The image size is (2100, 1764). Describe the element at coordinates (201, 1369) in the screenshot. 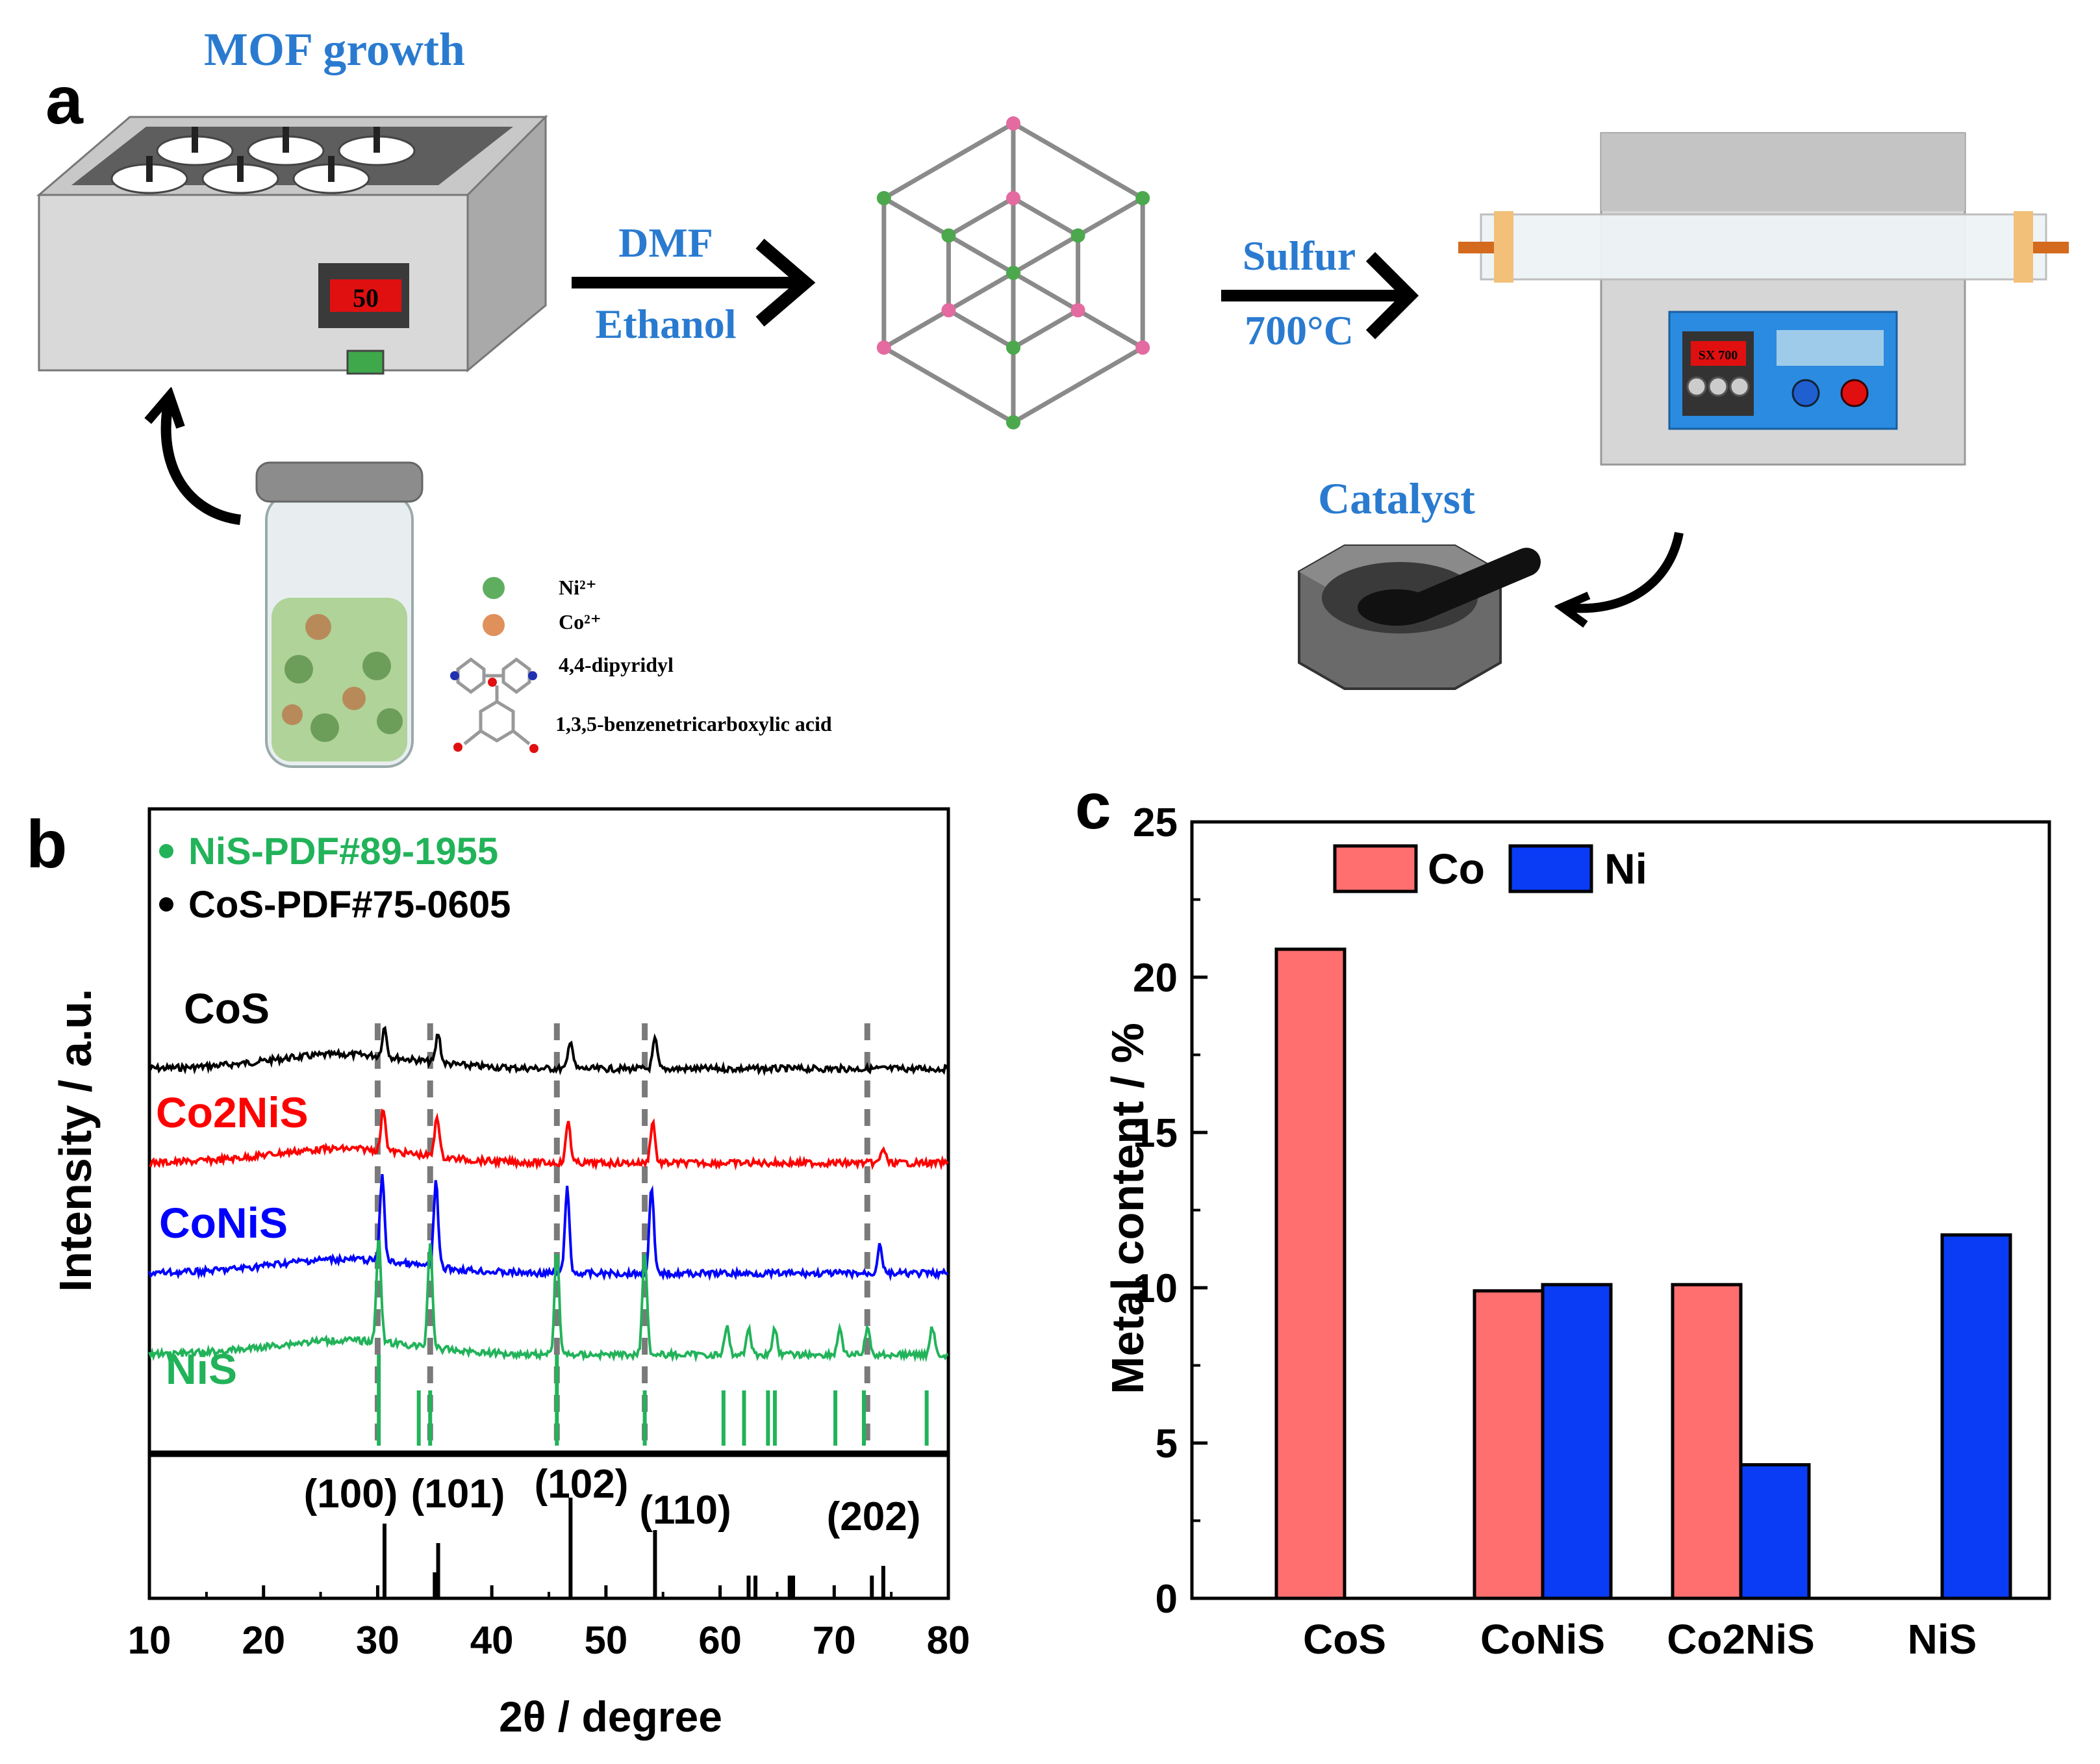

I see `series-label-NiS: NiS` at that location.